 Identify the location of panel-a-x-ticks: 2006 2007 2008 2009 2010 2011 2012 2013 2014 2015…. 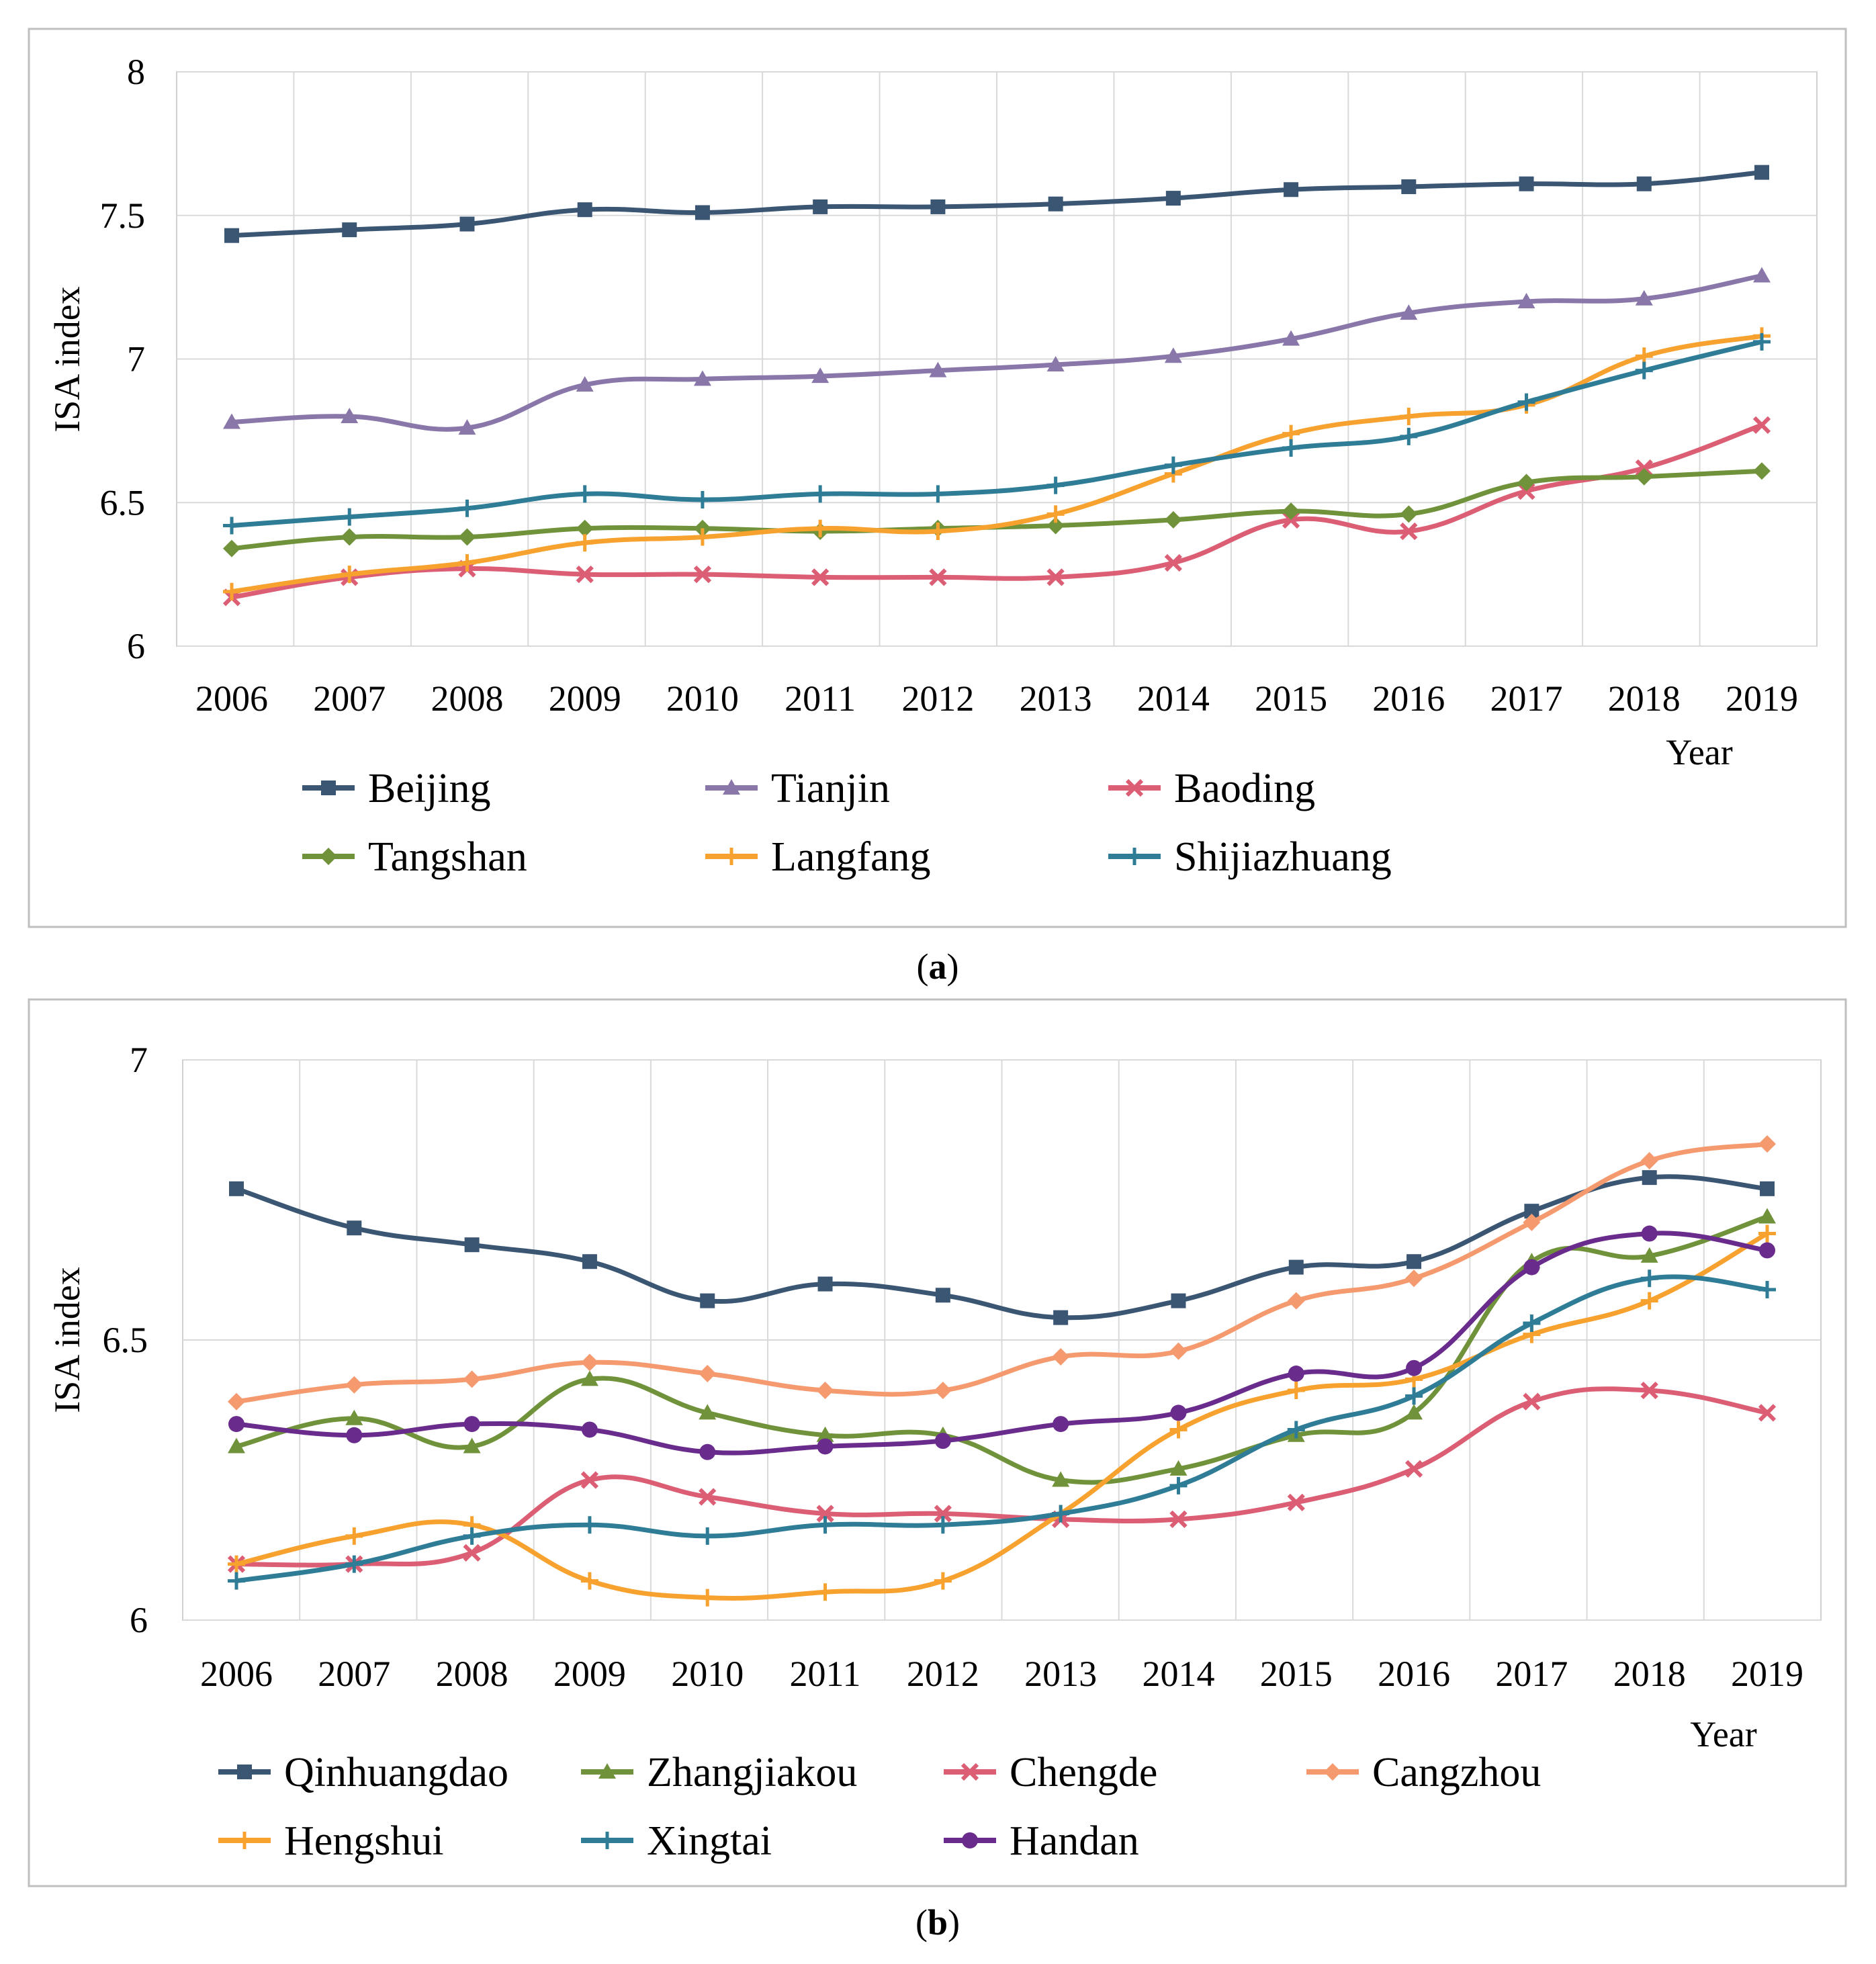
(996, 698).